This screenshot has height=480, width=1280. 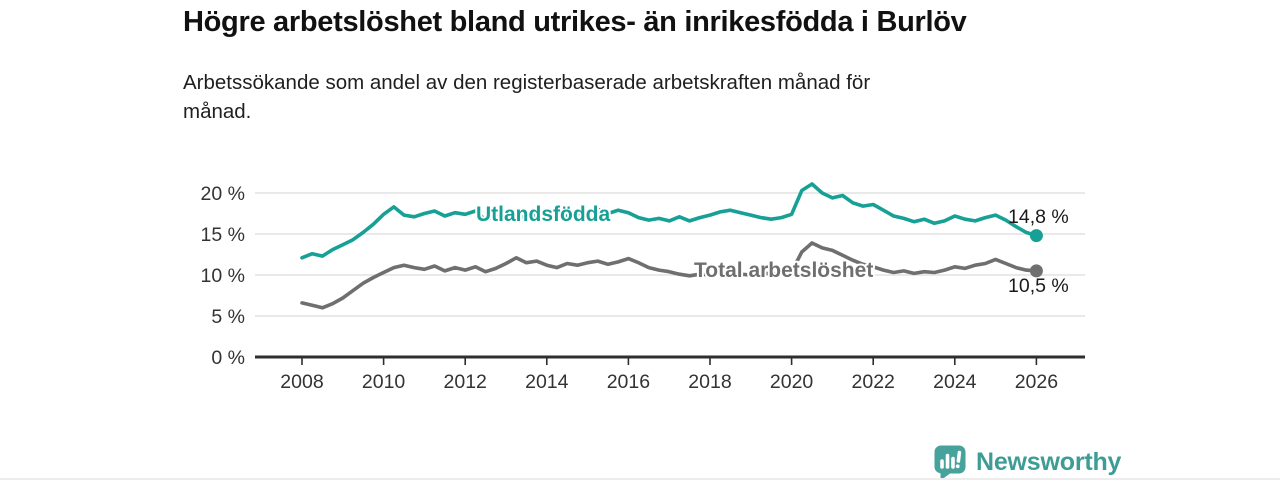 I want to click on end-value-label-total: 10,5 %, so click(x=1038, y=286).